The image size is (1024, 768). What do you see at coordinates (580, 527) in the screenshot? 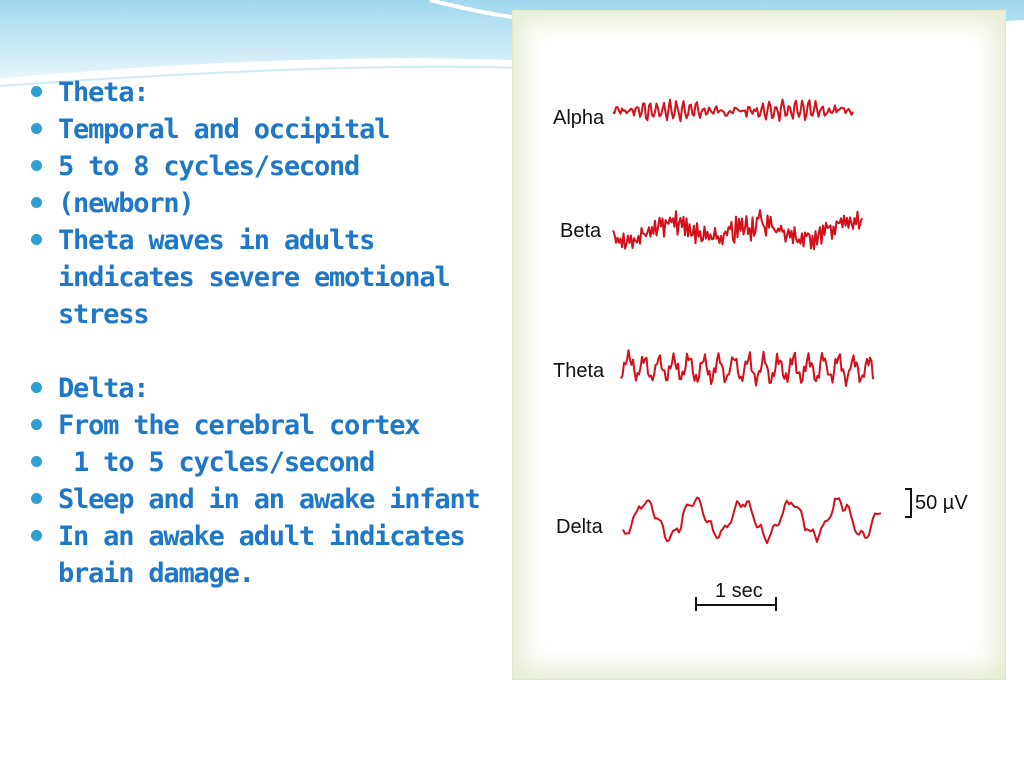
I see `trace-label-delta: Delta` at bounding box center [580, 527].